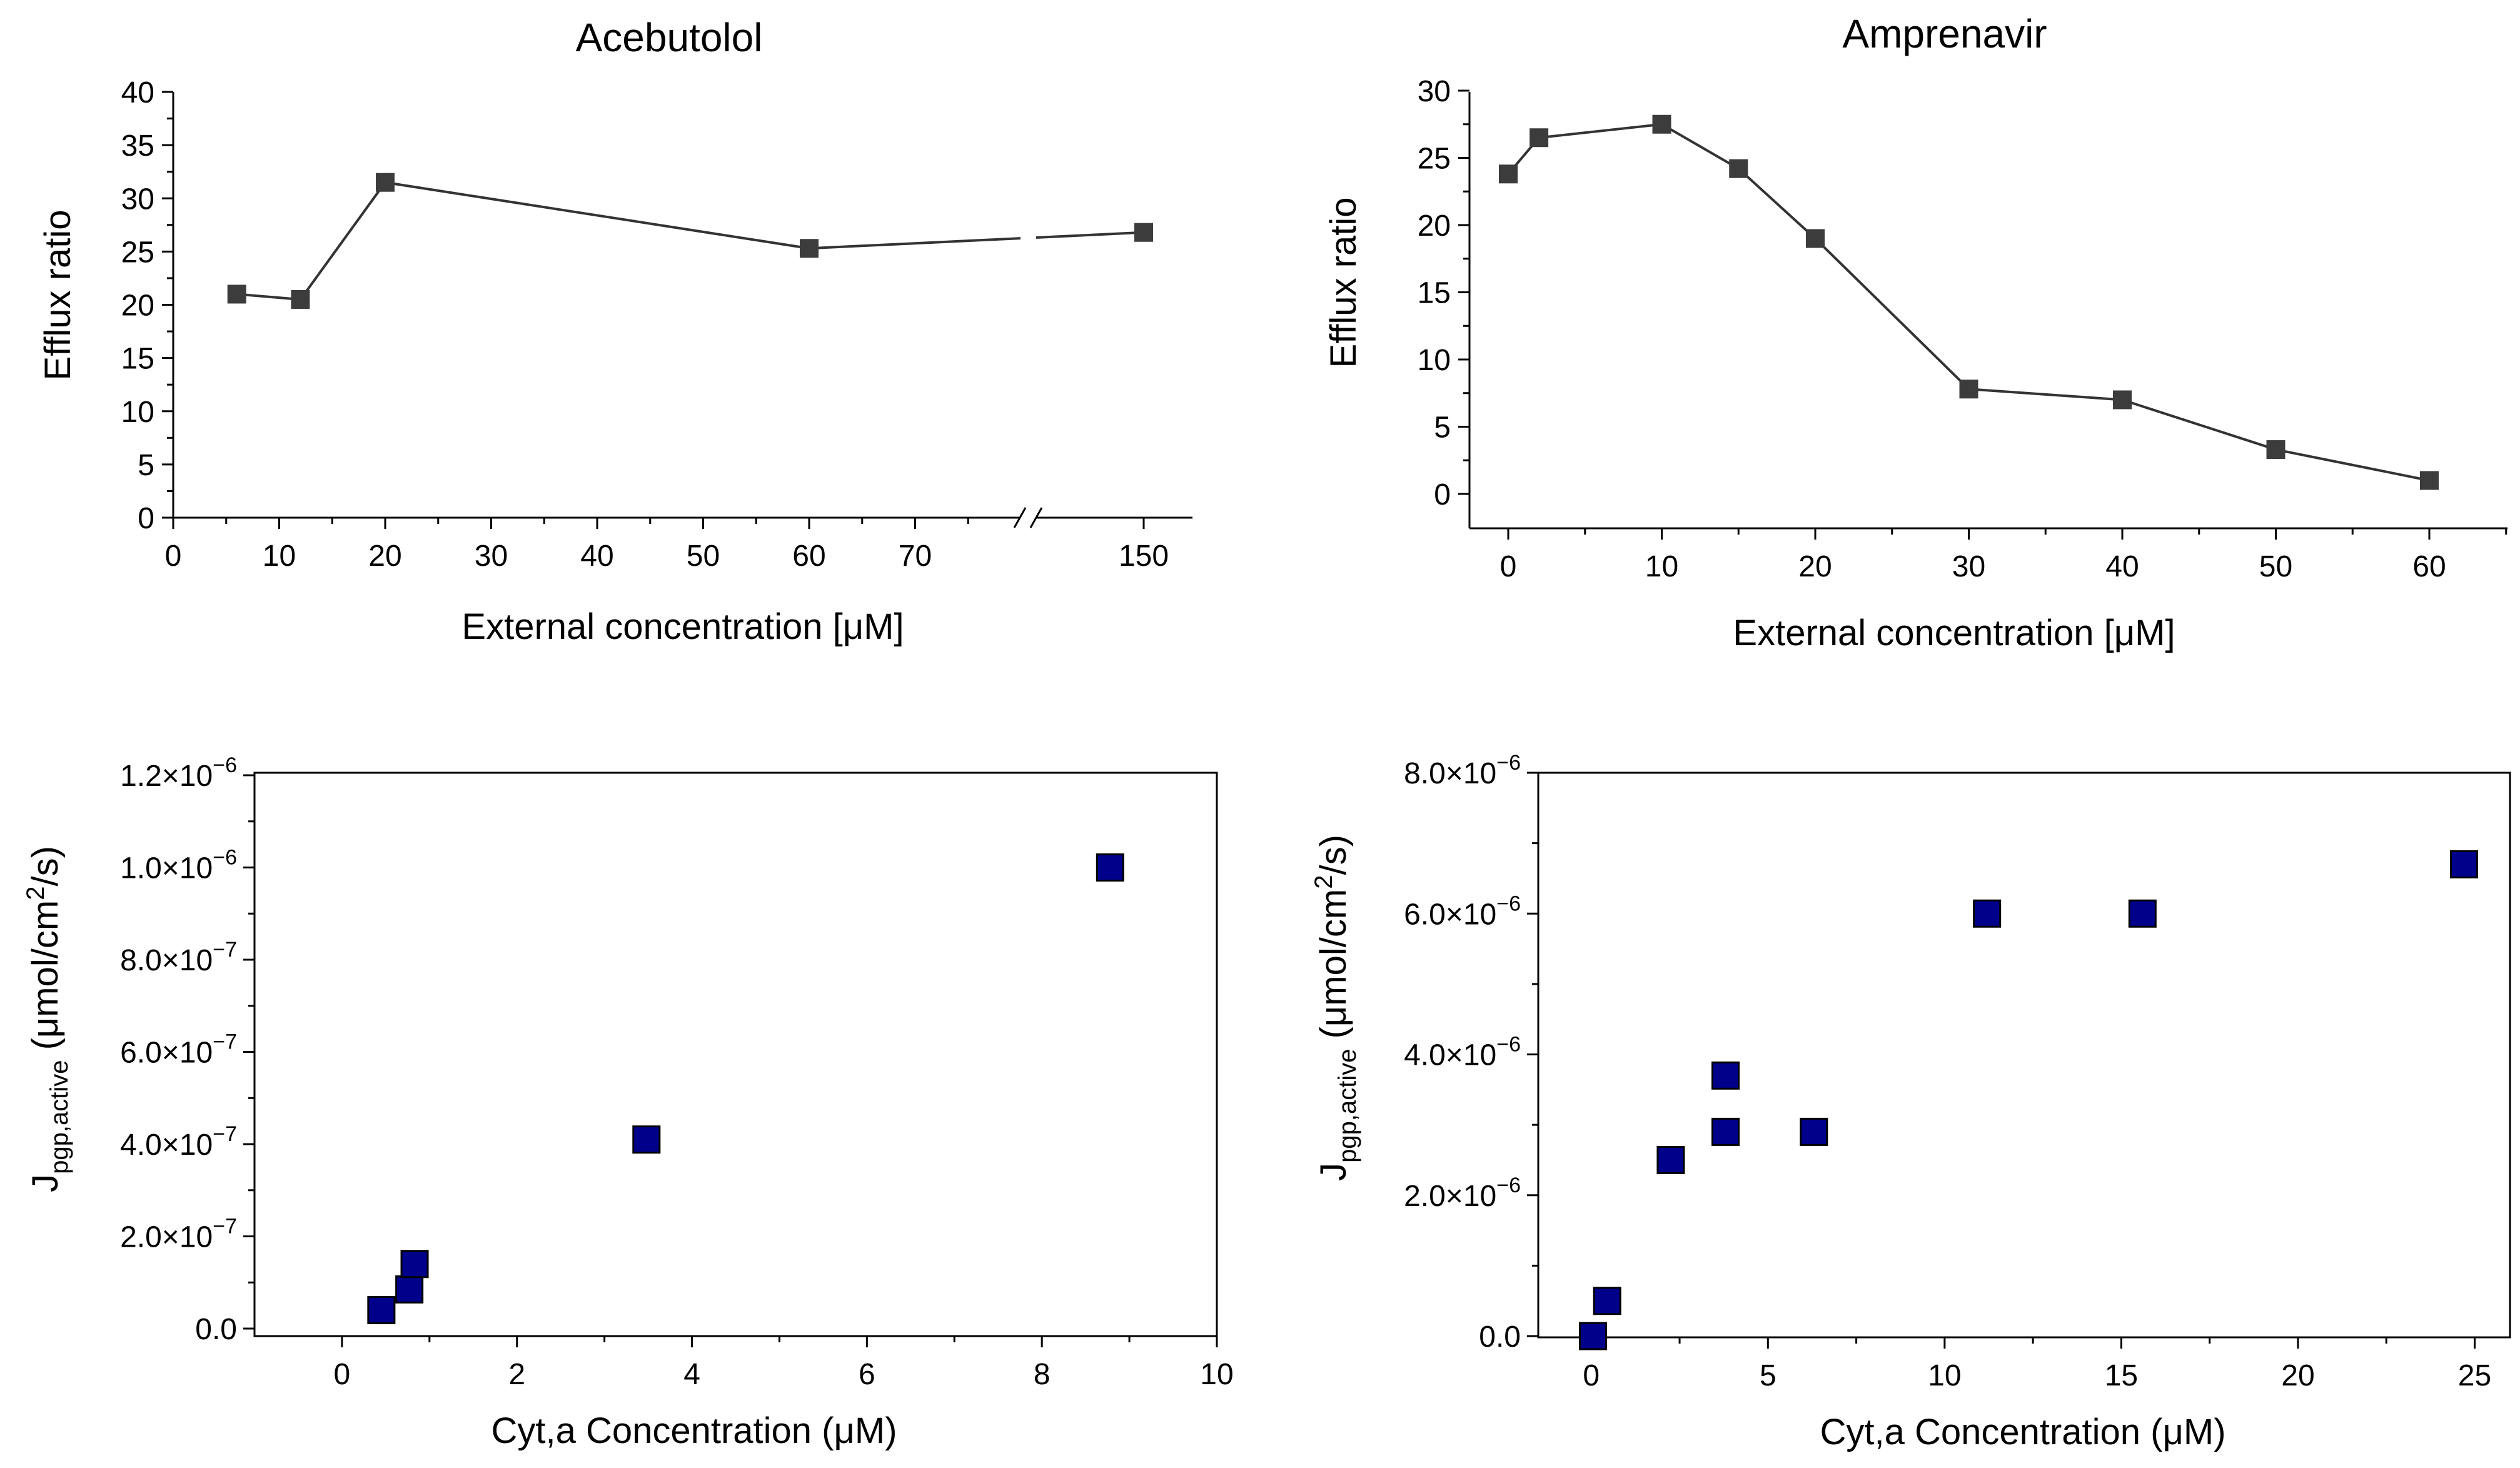 This screenshot has width=2520, height=1468. I want to click on chart-title: Amprenavir, so click(1944, 33).